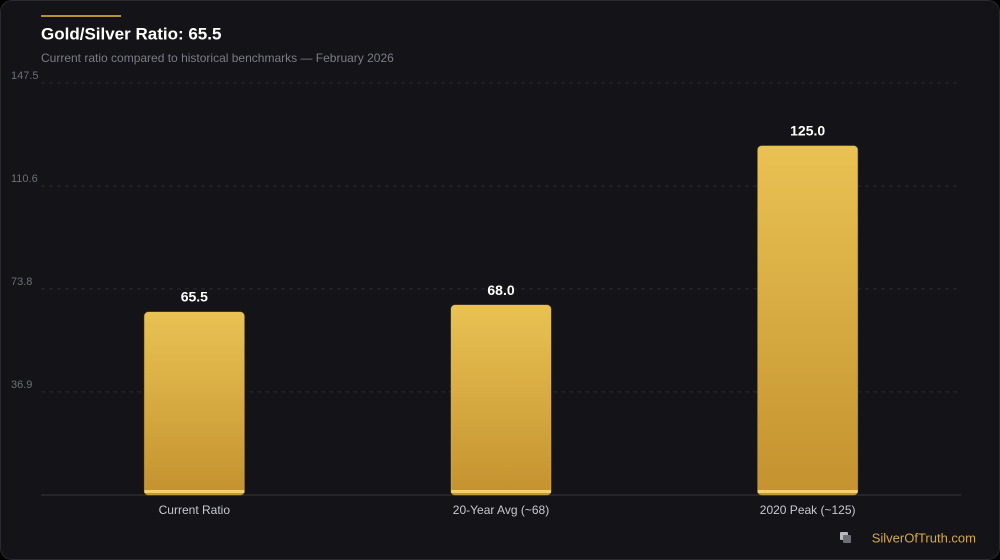 The image size is (1000, 560). I want to click on chart-title: Gold/Silver Ratio: 65.5, so click(131, 33).